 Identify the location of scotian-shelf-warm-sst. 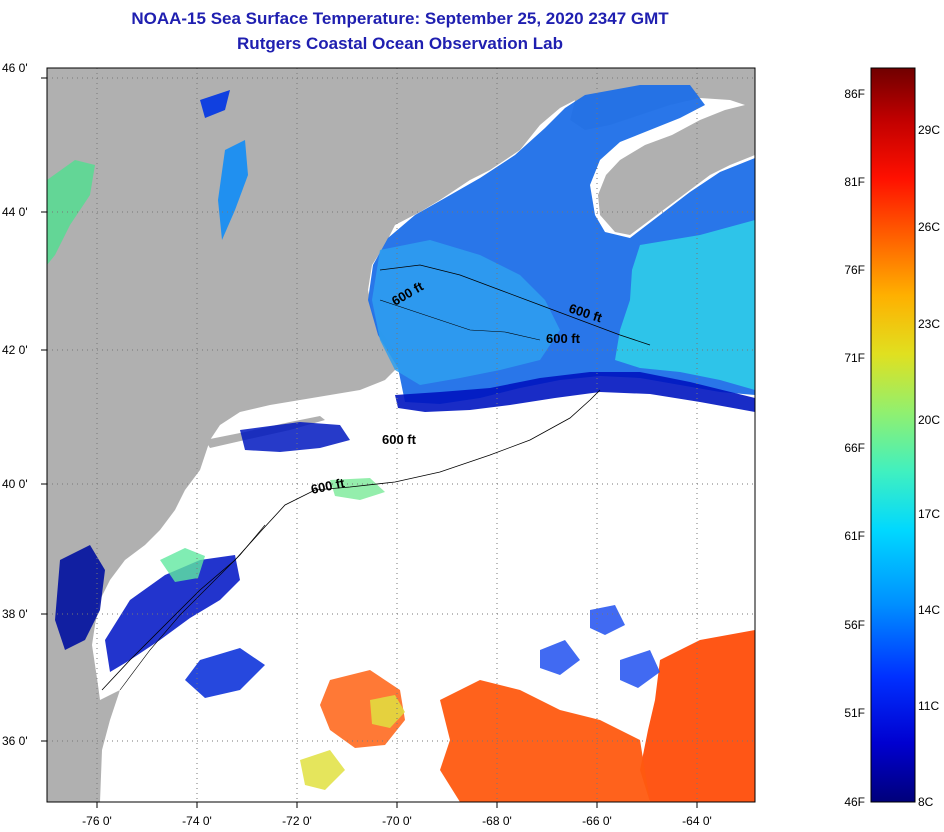
(685, 305).